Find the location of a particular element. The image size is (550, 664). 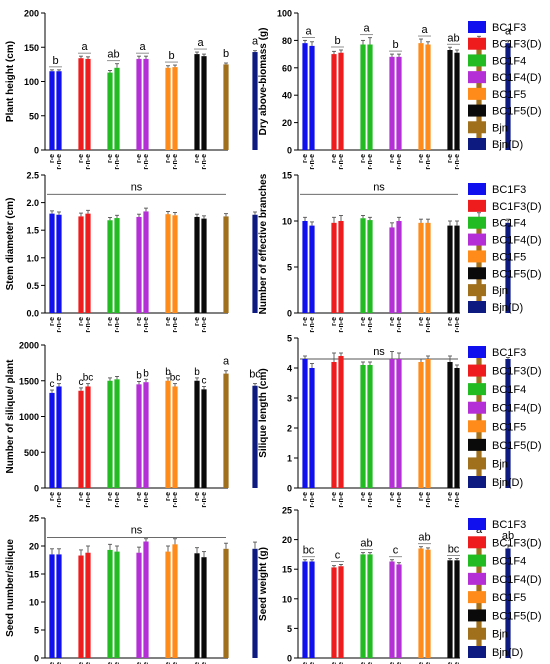

y-tick-label: 15 is located at coordinates (287, 570).